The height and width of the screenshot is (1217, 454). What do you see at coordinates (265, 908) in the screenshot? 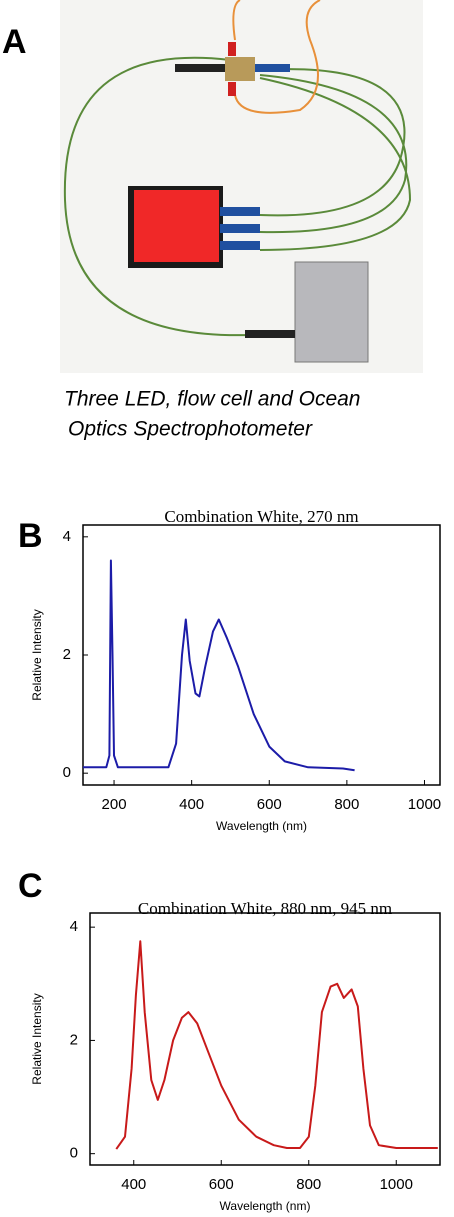
I see `chart-title: Combination White, 880 nm, 945 nm` at bounding box center [265, 908].